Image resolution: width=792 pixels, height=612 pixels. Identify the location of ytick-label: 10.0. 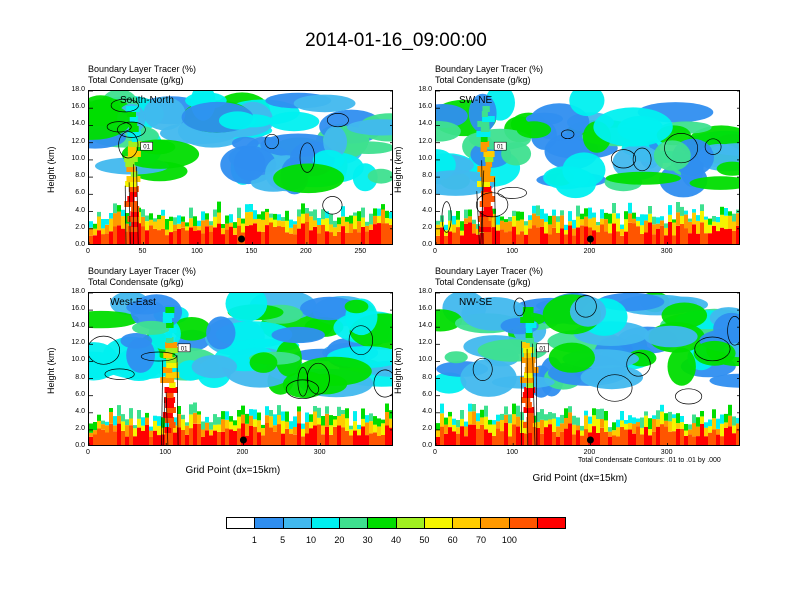
(78, 360).